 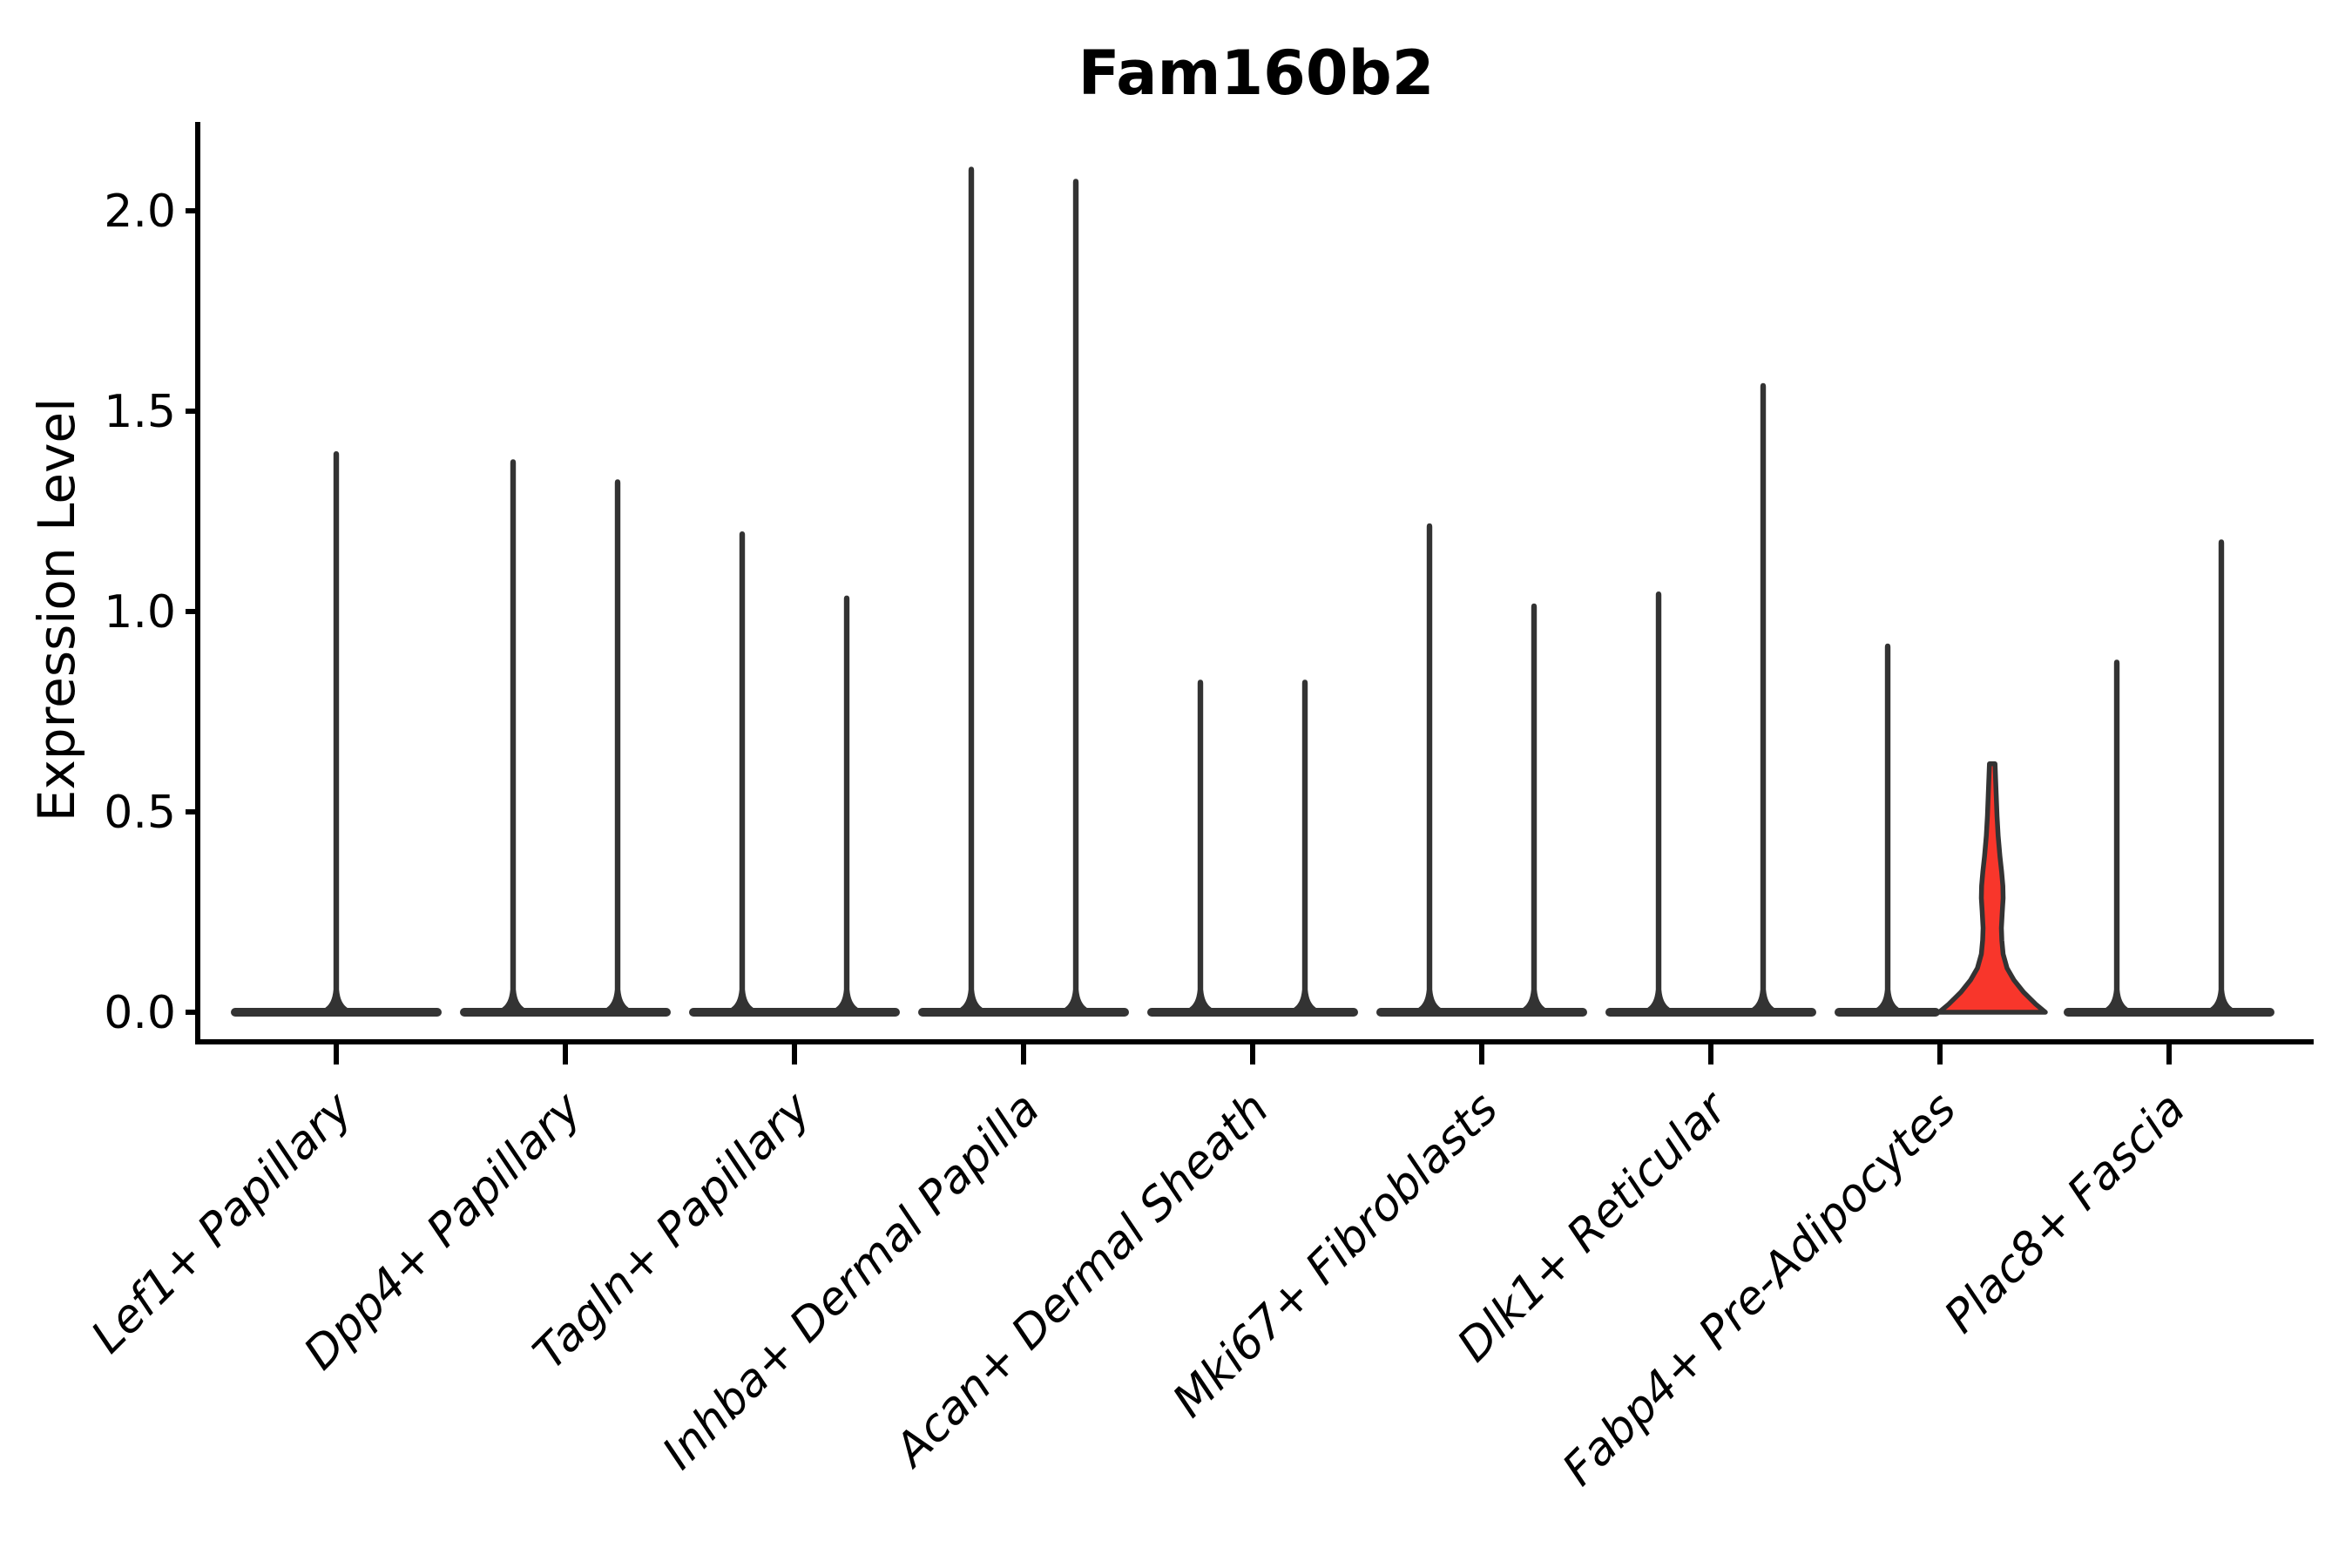 I want to click on highlight-violin, so click(x=1992, y=888).